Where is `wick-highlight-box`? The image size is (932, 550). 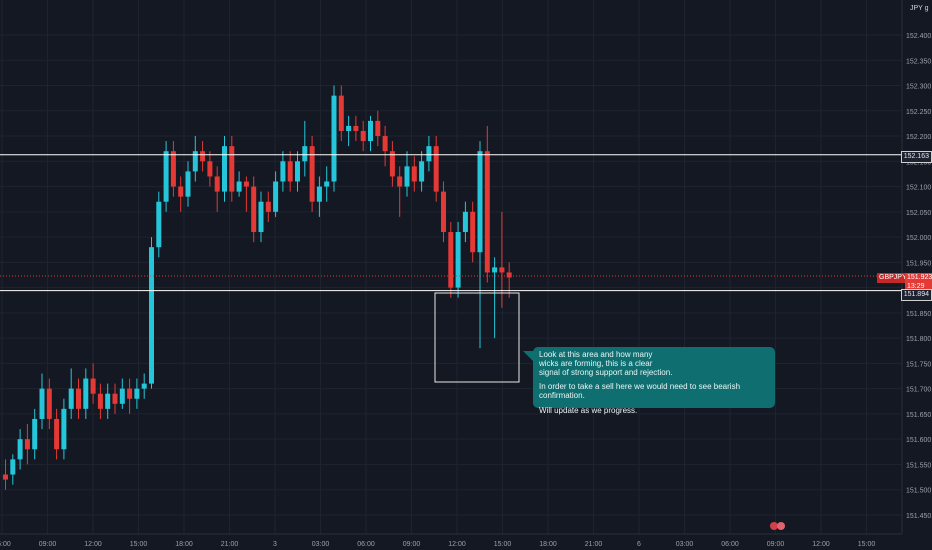
wick-highlight-box is located at coordinates (477, 337).